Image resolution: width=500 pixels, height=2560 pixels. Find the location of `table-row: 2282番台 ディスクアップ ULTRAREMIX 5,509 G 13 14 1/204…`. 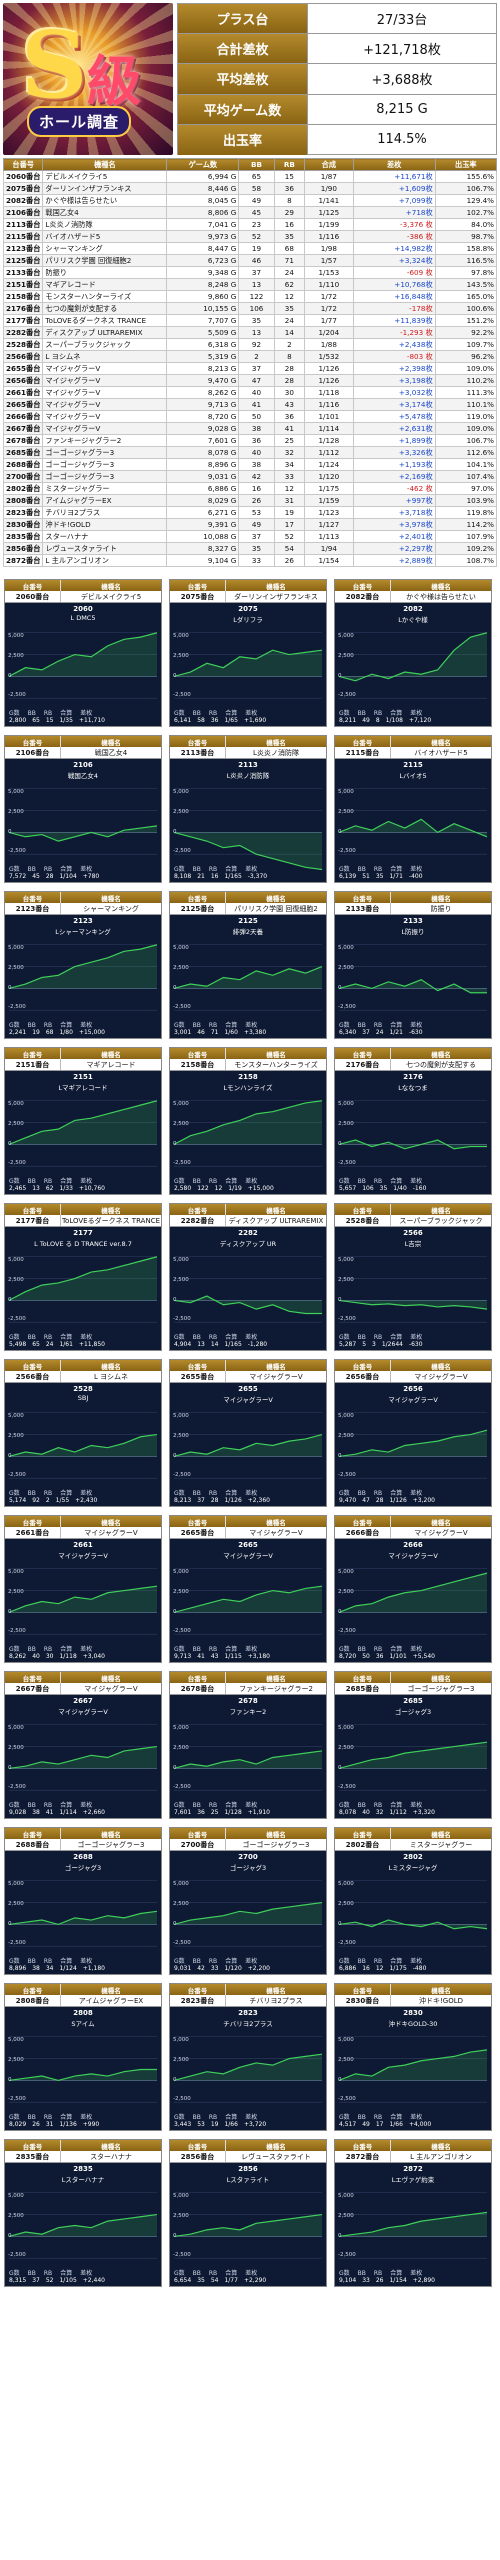

table-row: 2282番台 ディスクアップ ULTRAREMIX 5,509 G 13 14 1/204… is located at coordinates (250, 332).